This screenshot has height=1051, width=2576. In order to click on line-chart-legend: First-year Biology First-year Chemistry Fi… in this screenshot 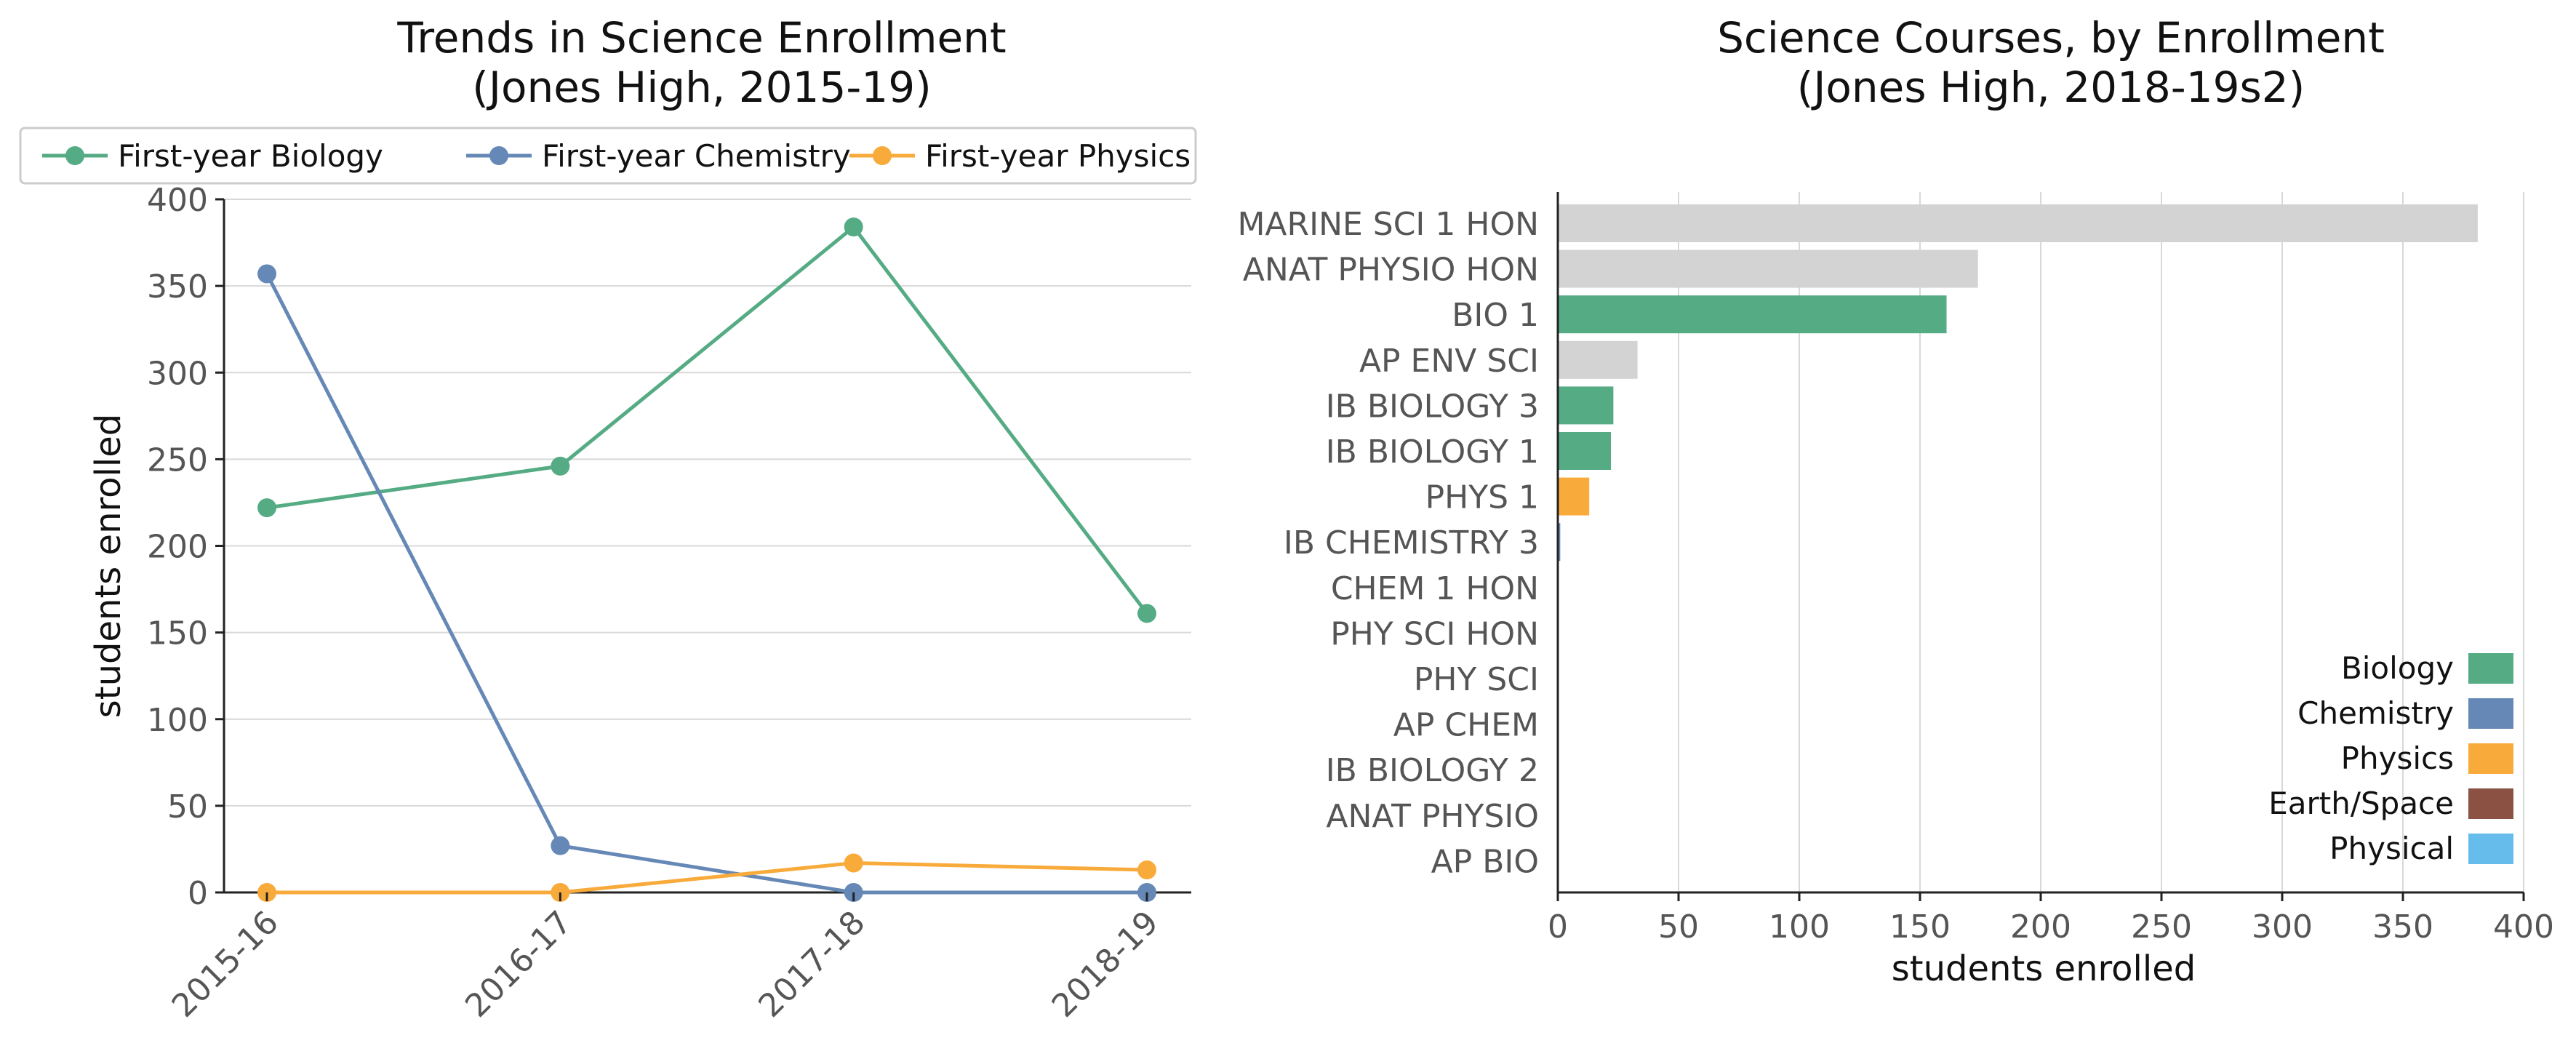, I will do `click(608, 156)`.